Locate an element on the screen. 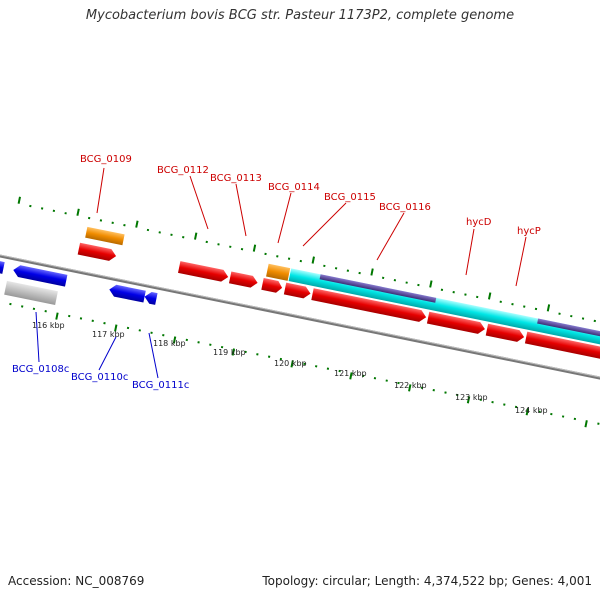 The width and height of the screenshot is (600, 600). label-hycd: hycD is located at coordinates (479, 222).